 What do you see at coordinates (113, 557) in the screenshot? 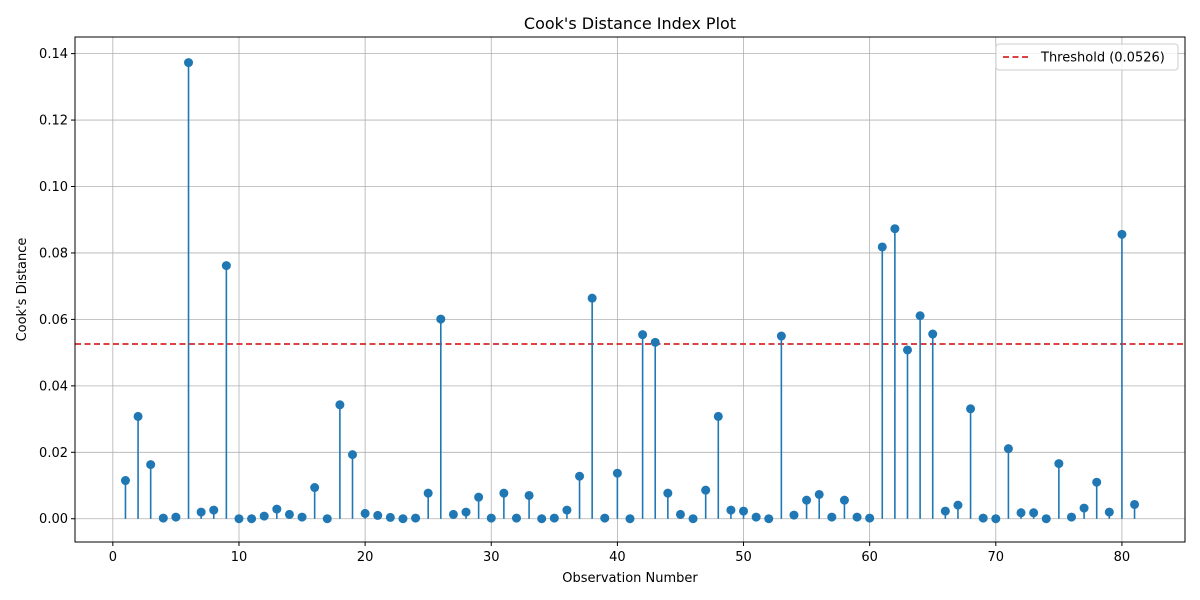
I see `x-tick-label: 0` at bounding box center [113, 557].